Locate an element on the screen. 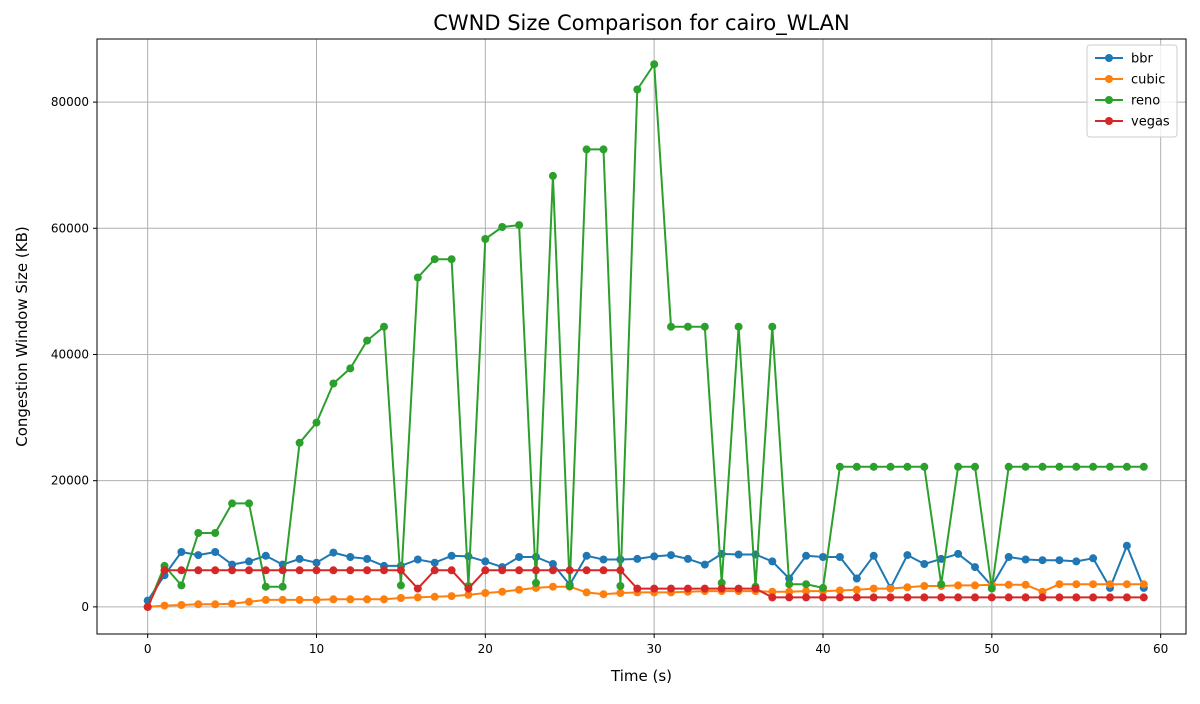 The height and width of the screenshot is (704, 1200). legend-entry-cubic: cubic is located at coordinates (1130, 80).